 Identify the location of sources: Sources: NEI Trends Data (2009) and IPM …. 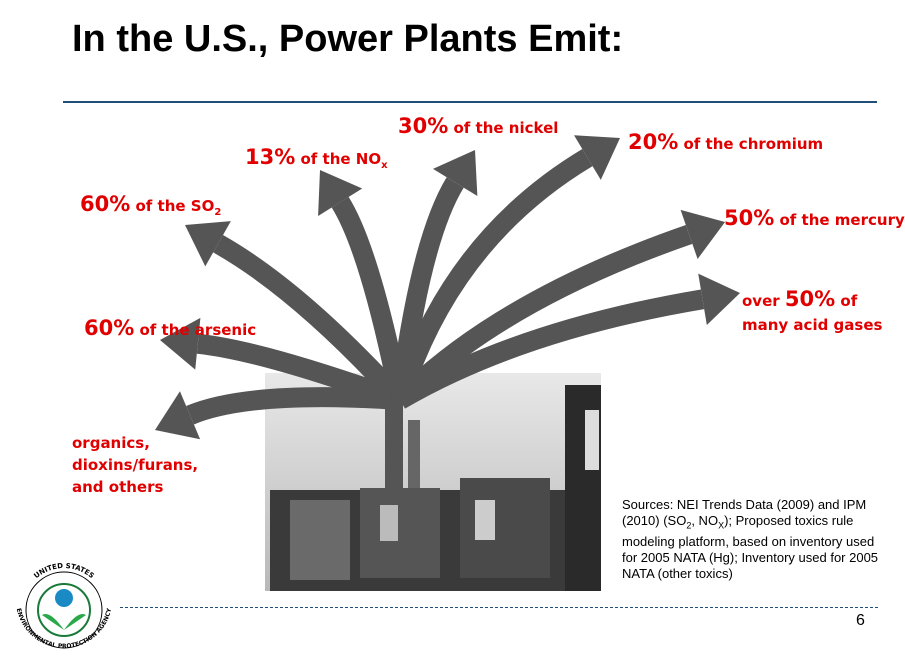
(752, 539).